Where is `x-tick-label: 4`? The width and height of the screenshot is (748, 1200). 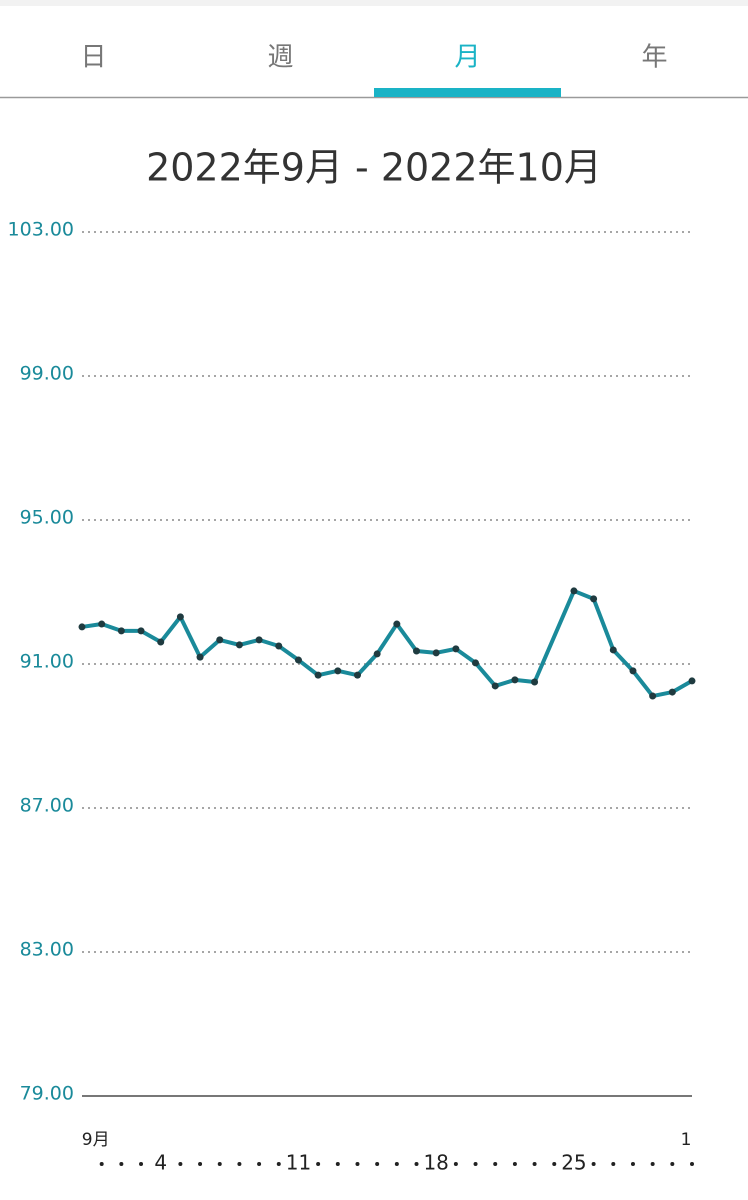
x-tick-label: 4 is located at coordinates (160, 1163).